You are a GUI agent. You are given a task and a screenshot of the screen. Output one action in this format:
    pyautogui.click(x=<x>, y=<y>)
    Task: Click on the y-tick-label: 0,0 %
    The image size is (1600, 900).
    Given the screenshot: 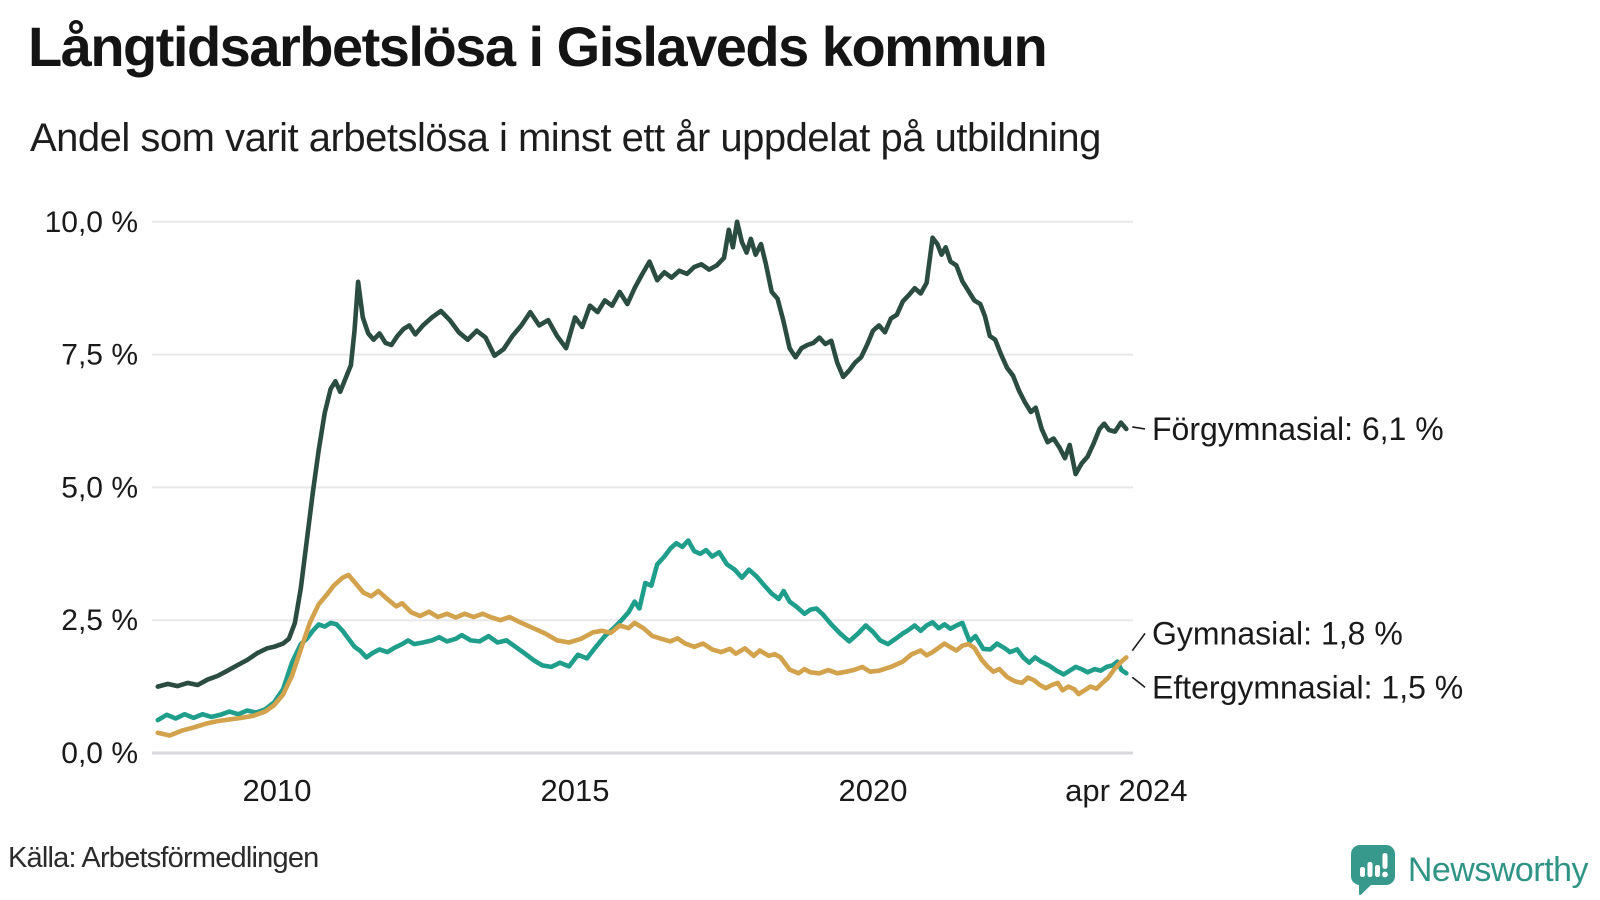 What is the action you would take?
    pyautogui.click(x=99, y=753)
    